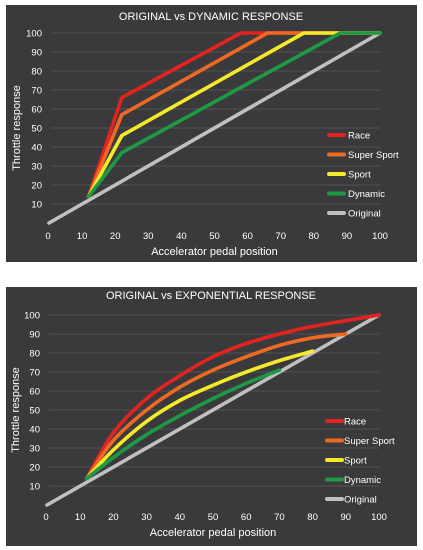  I want to click on series-line-sport, so click(200, 415).